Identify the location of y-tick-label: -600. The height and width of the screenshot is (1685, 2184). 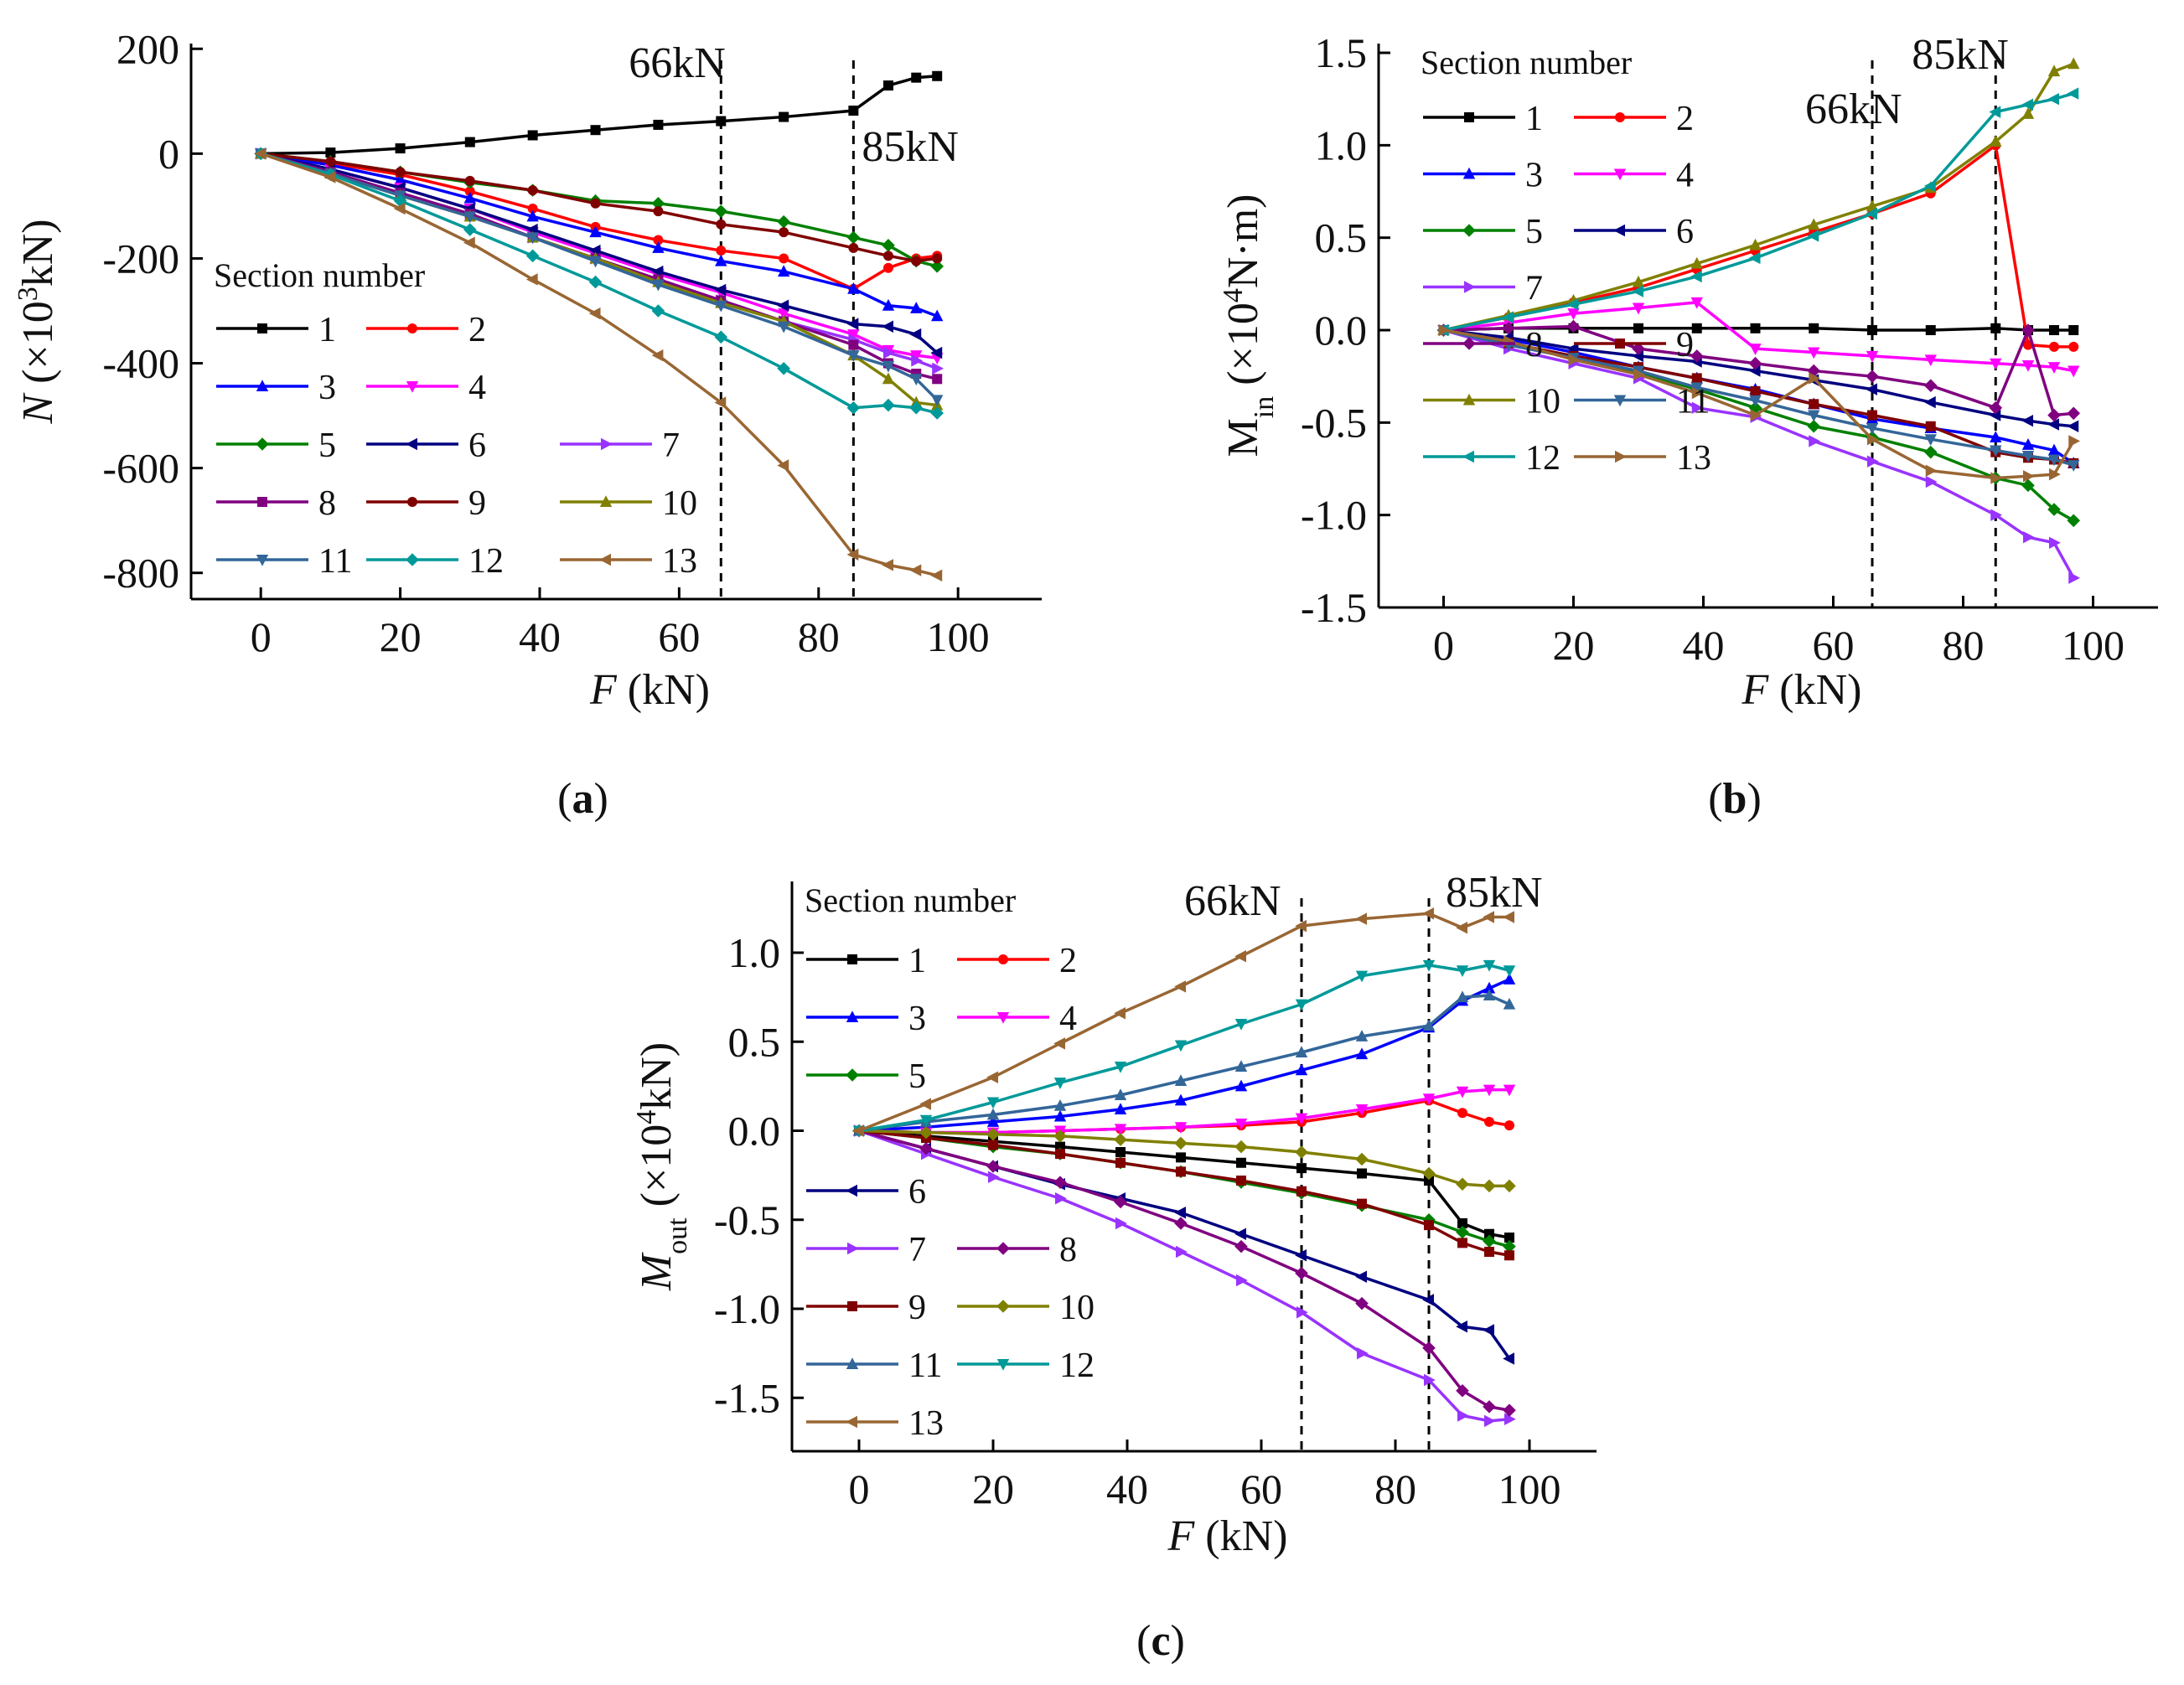
(140, 468).